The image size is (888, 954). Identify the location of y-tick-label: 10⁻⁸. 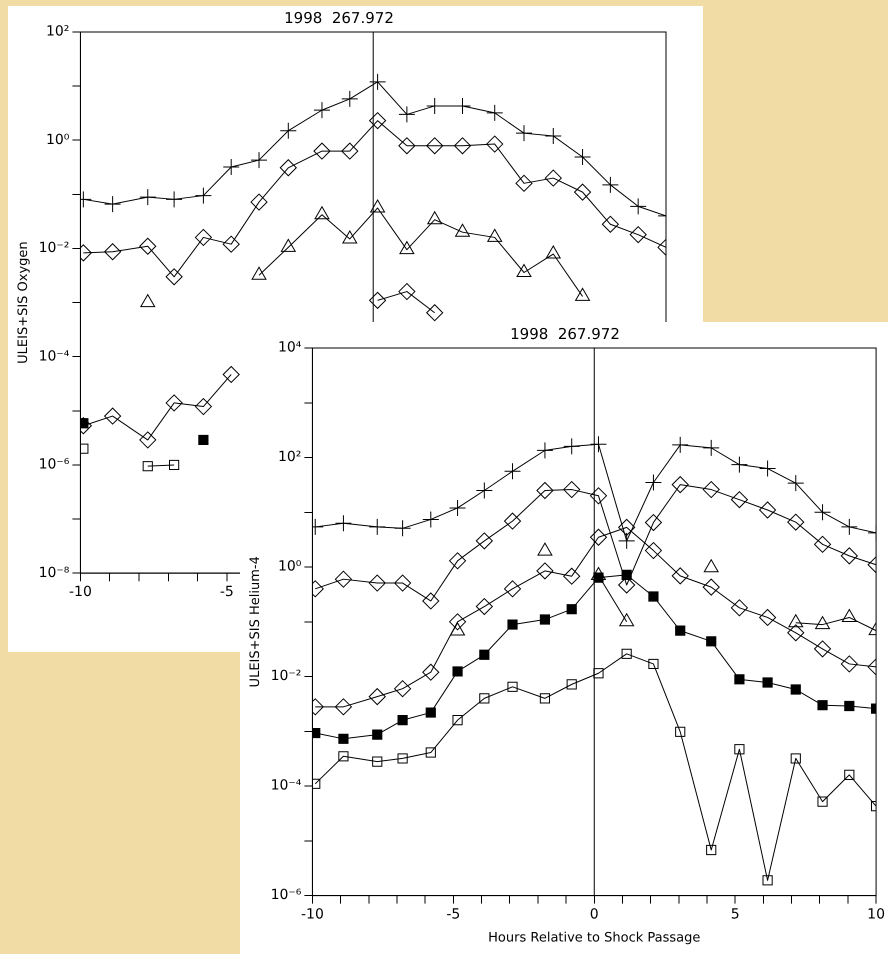
(54, 572).